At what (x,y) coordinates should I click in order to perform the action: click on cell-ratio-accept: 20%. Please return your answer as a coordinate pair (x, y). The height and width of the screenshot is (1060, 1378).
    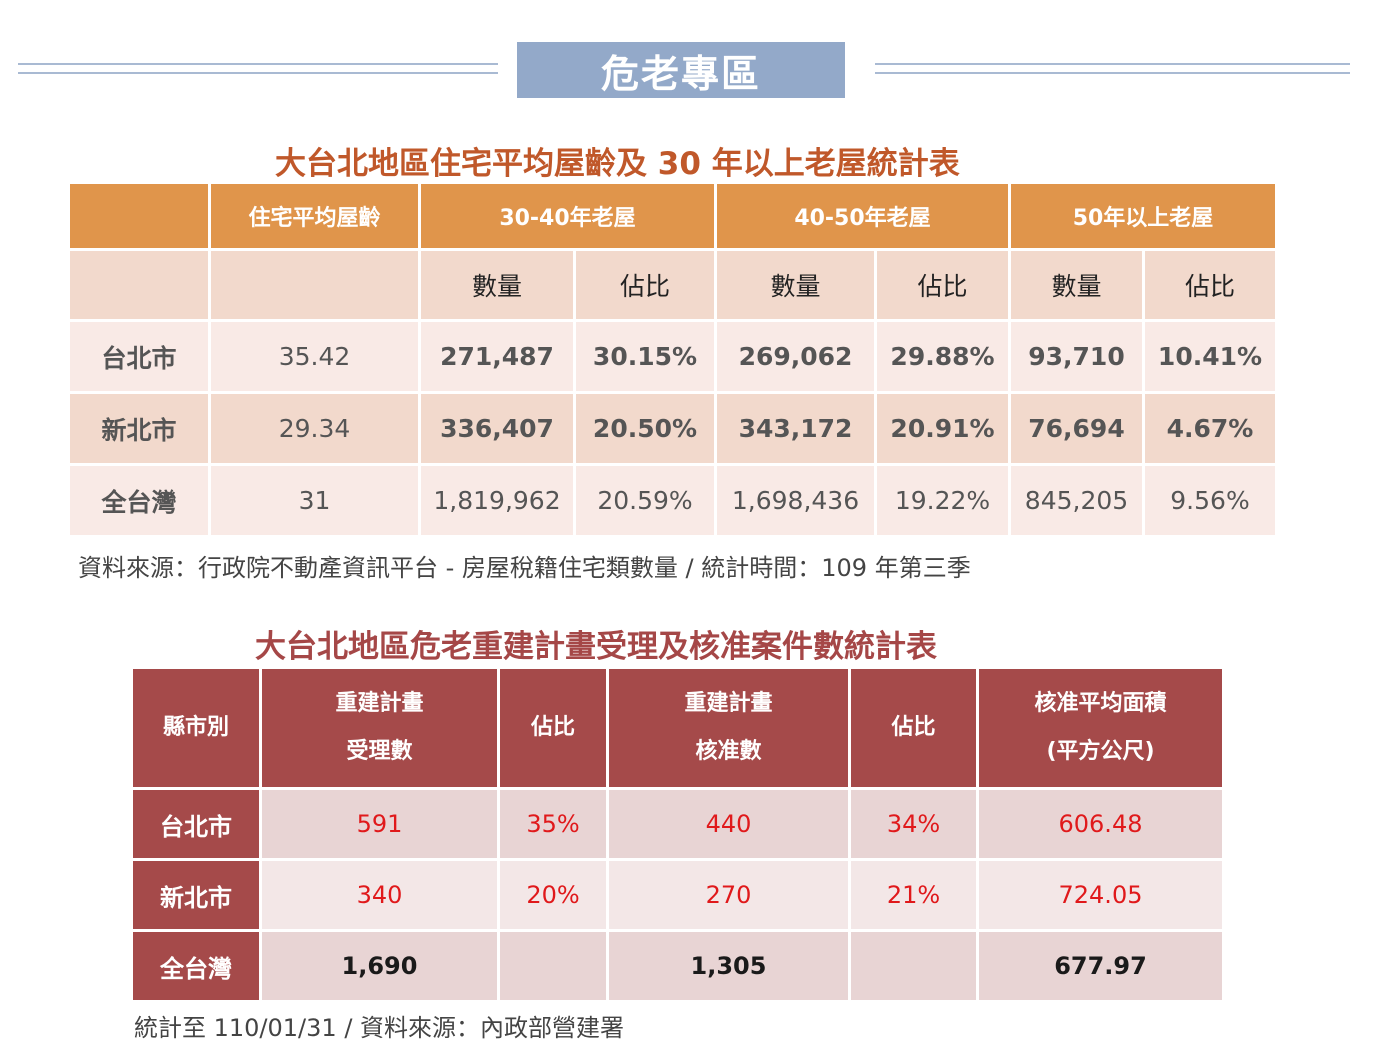
    Looking at the image, I should click on (553, 895).